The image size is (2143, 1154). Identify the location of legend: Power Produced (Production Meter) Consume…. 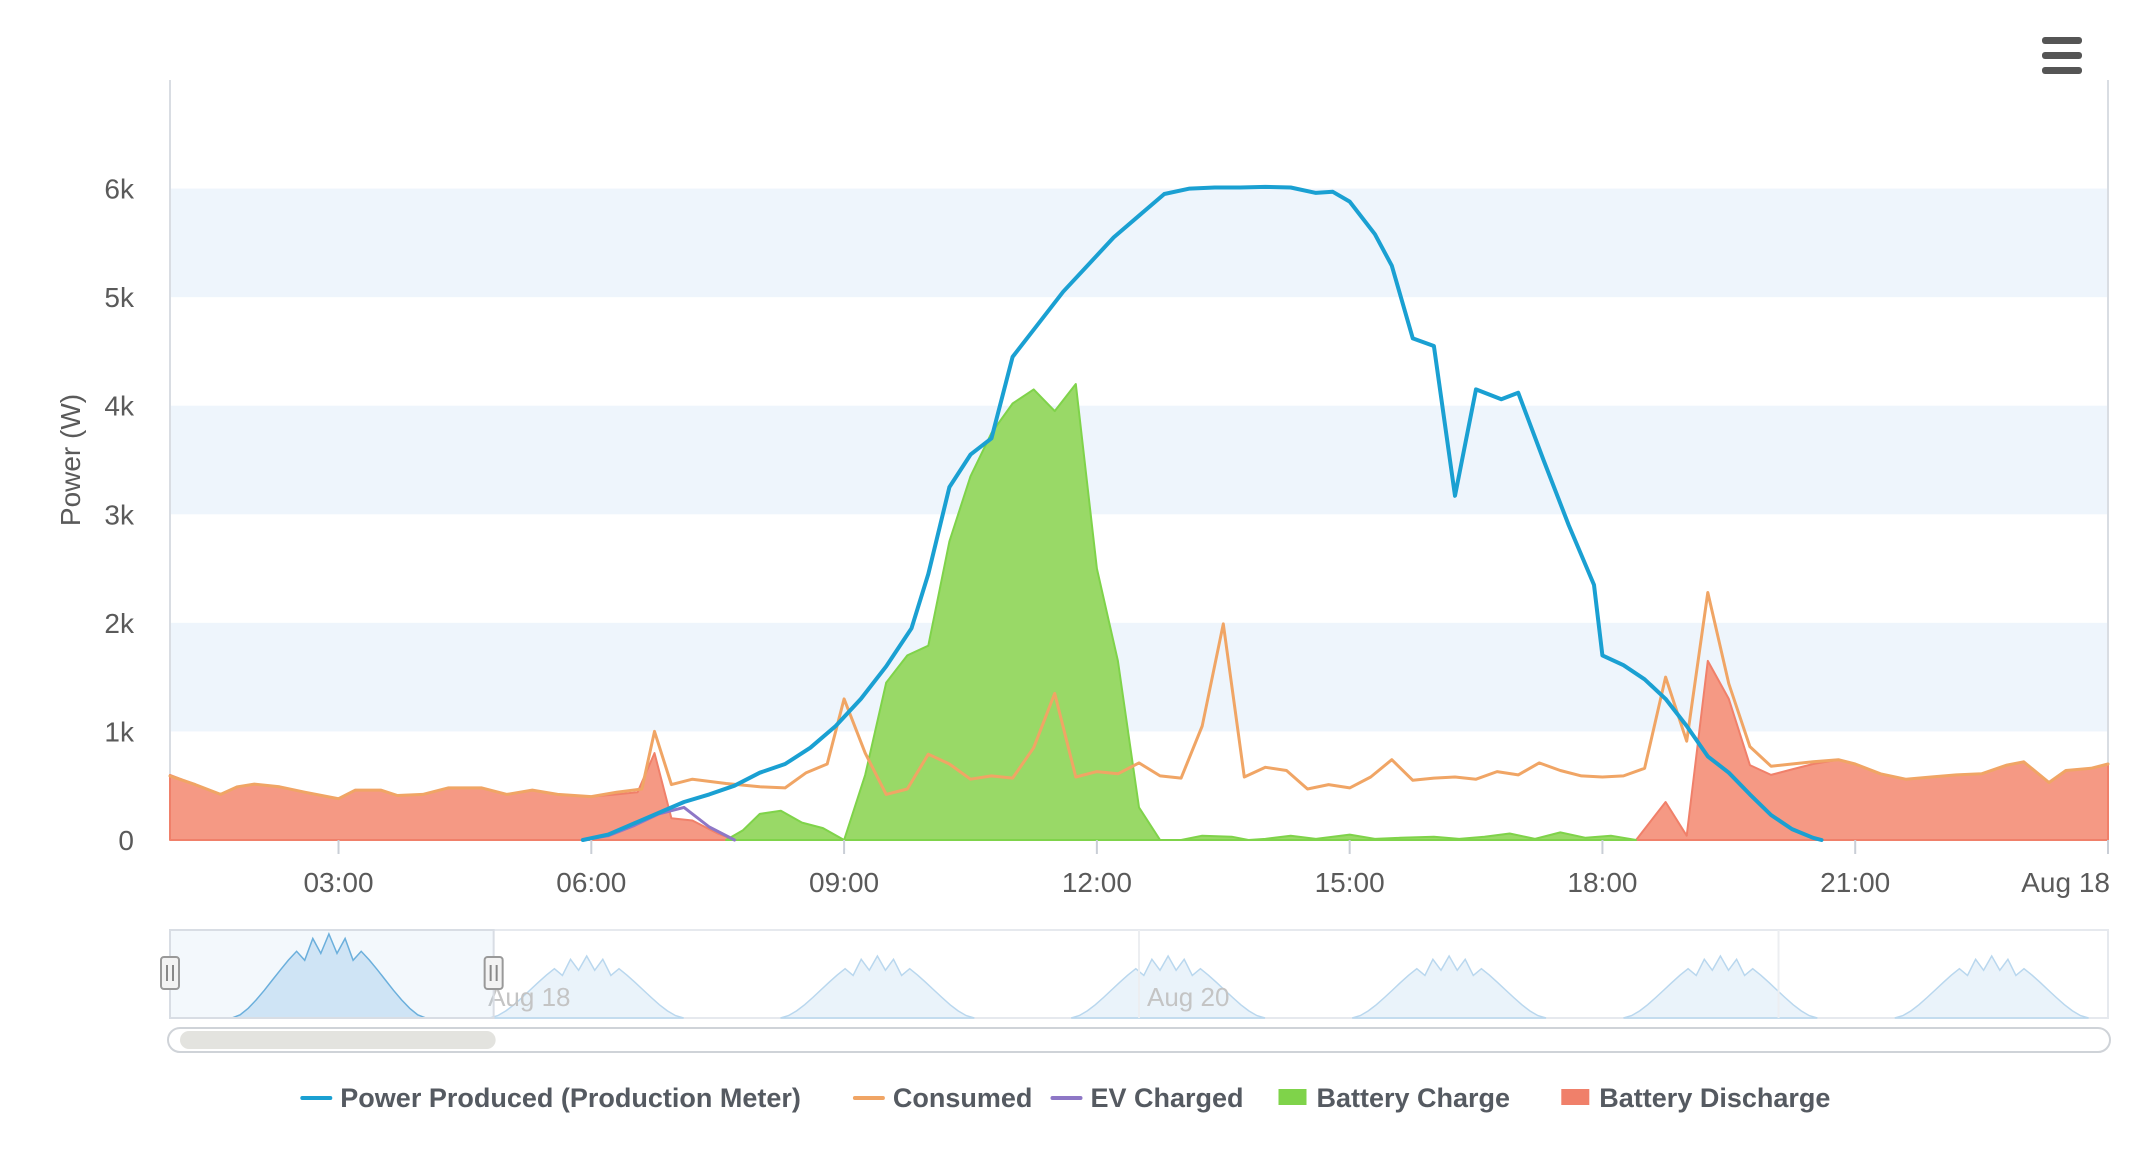
(1065, 1098).